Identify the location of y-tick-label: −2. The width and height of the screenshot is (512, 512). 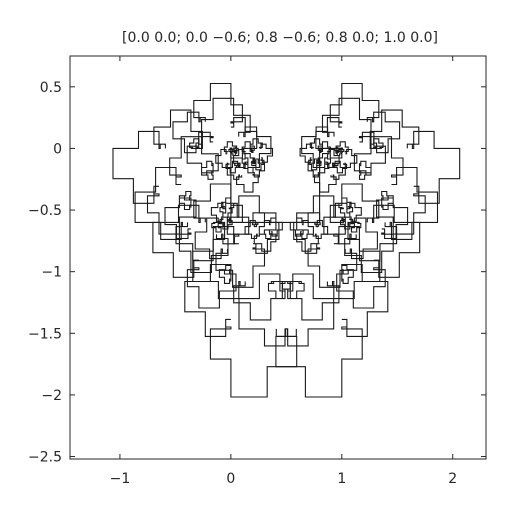
(51, 396).